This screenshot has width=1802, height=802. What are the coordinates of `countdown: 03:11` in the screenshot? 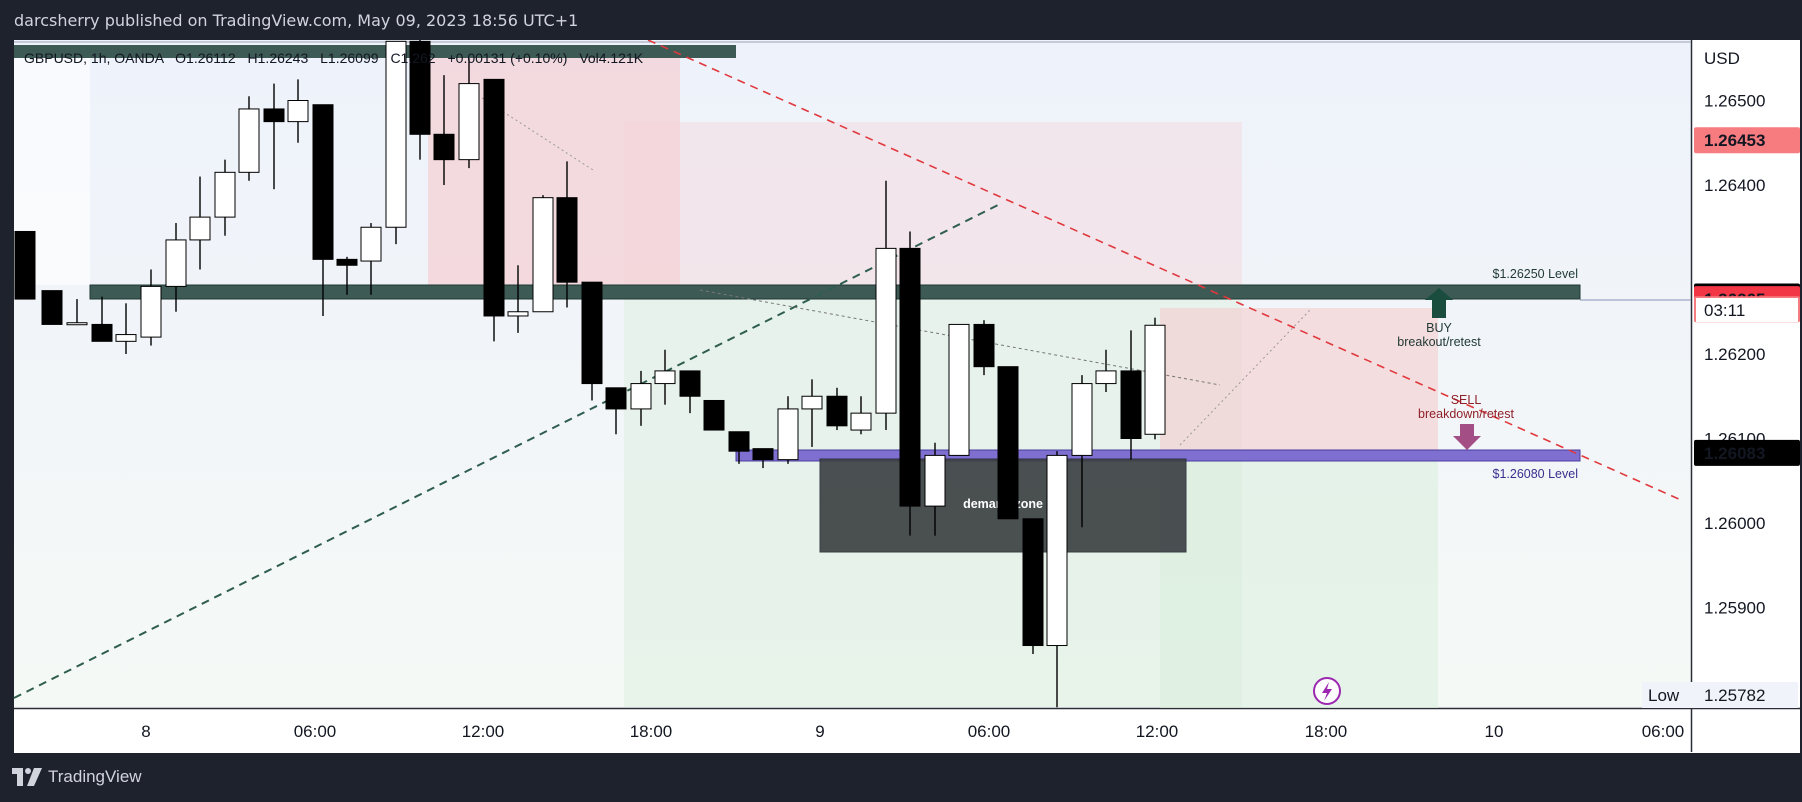 It's located at (1724, 310).